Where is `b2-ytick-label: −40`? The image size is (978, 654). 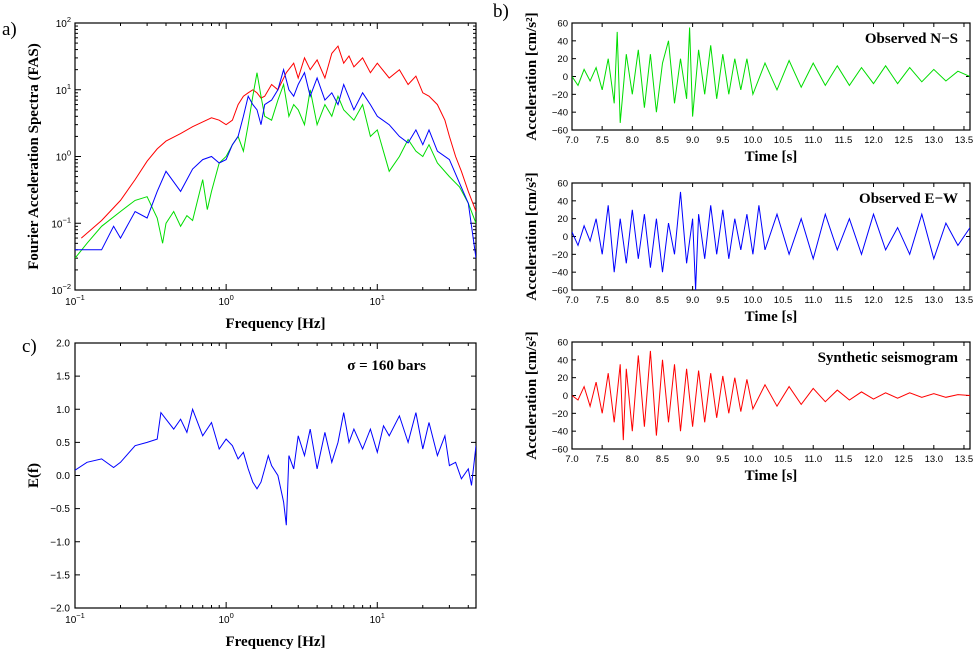
b2-ytick-label: −40 is located at coordinates (560, 273).